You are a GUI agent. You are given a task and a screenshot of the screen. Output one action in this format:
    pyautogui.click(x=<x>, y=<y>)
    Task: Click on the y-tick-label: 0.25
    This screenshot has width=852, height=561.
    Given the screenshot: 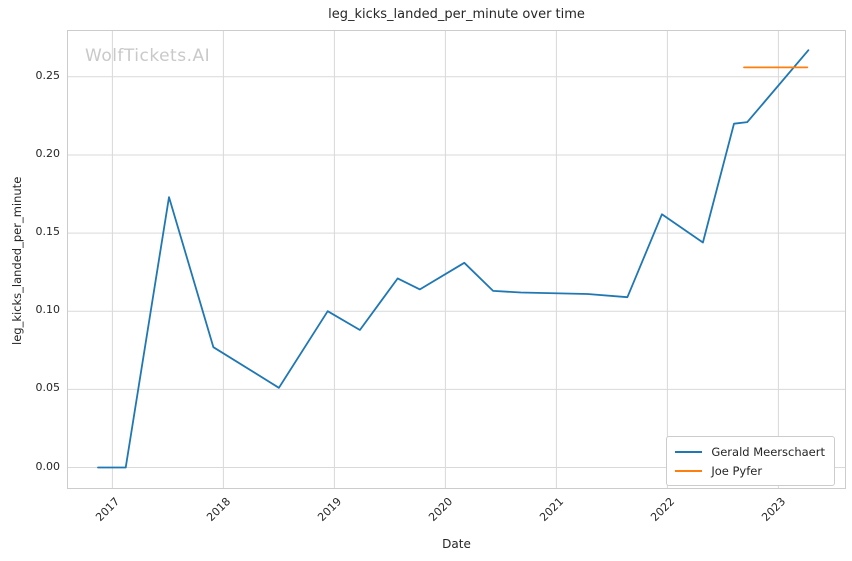 What is the action you would take?
    pyautogui.click(x=48, y=75)
    